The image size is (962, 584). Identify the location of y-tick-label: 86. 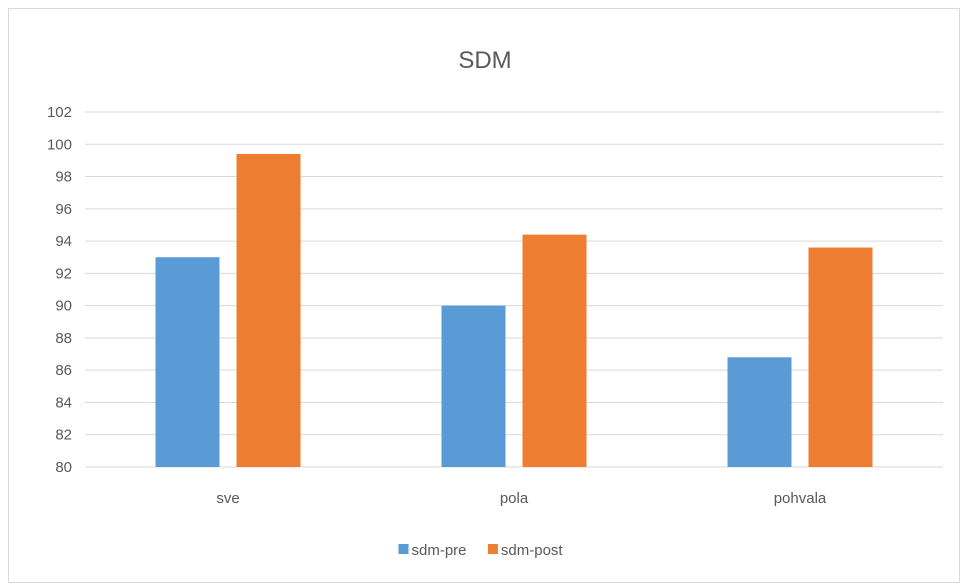
(63, 370).